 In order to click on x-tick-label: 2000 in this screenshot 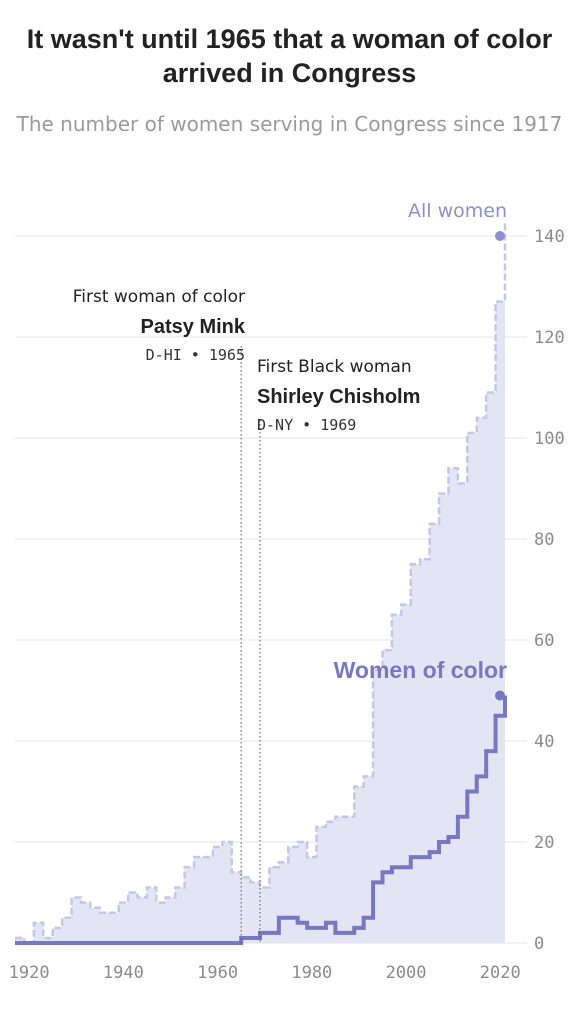, I will do `click(406, 973)`.